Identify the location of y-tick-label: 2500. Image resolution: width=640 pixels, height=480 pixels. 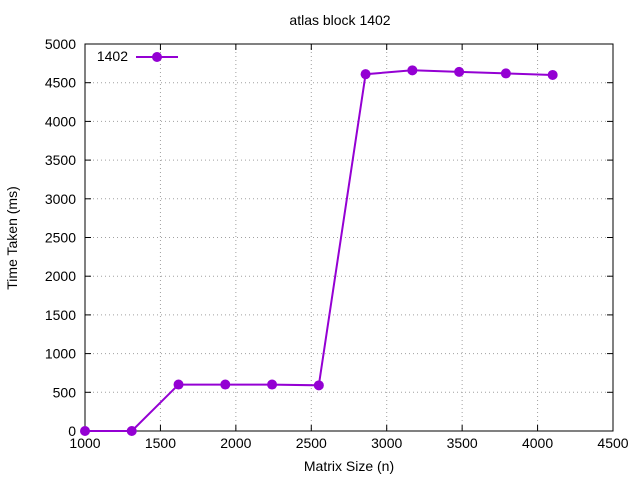
(60, 238).